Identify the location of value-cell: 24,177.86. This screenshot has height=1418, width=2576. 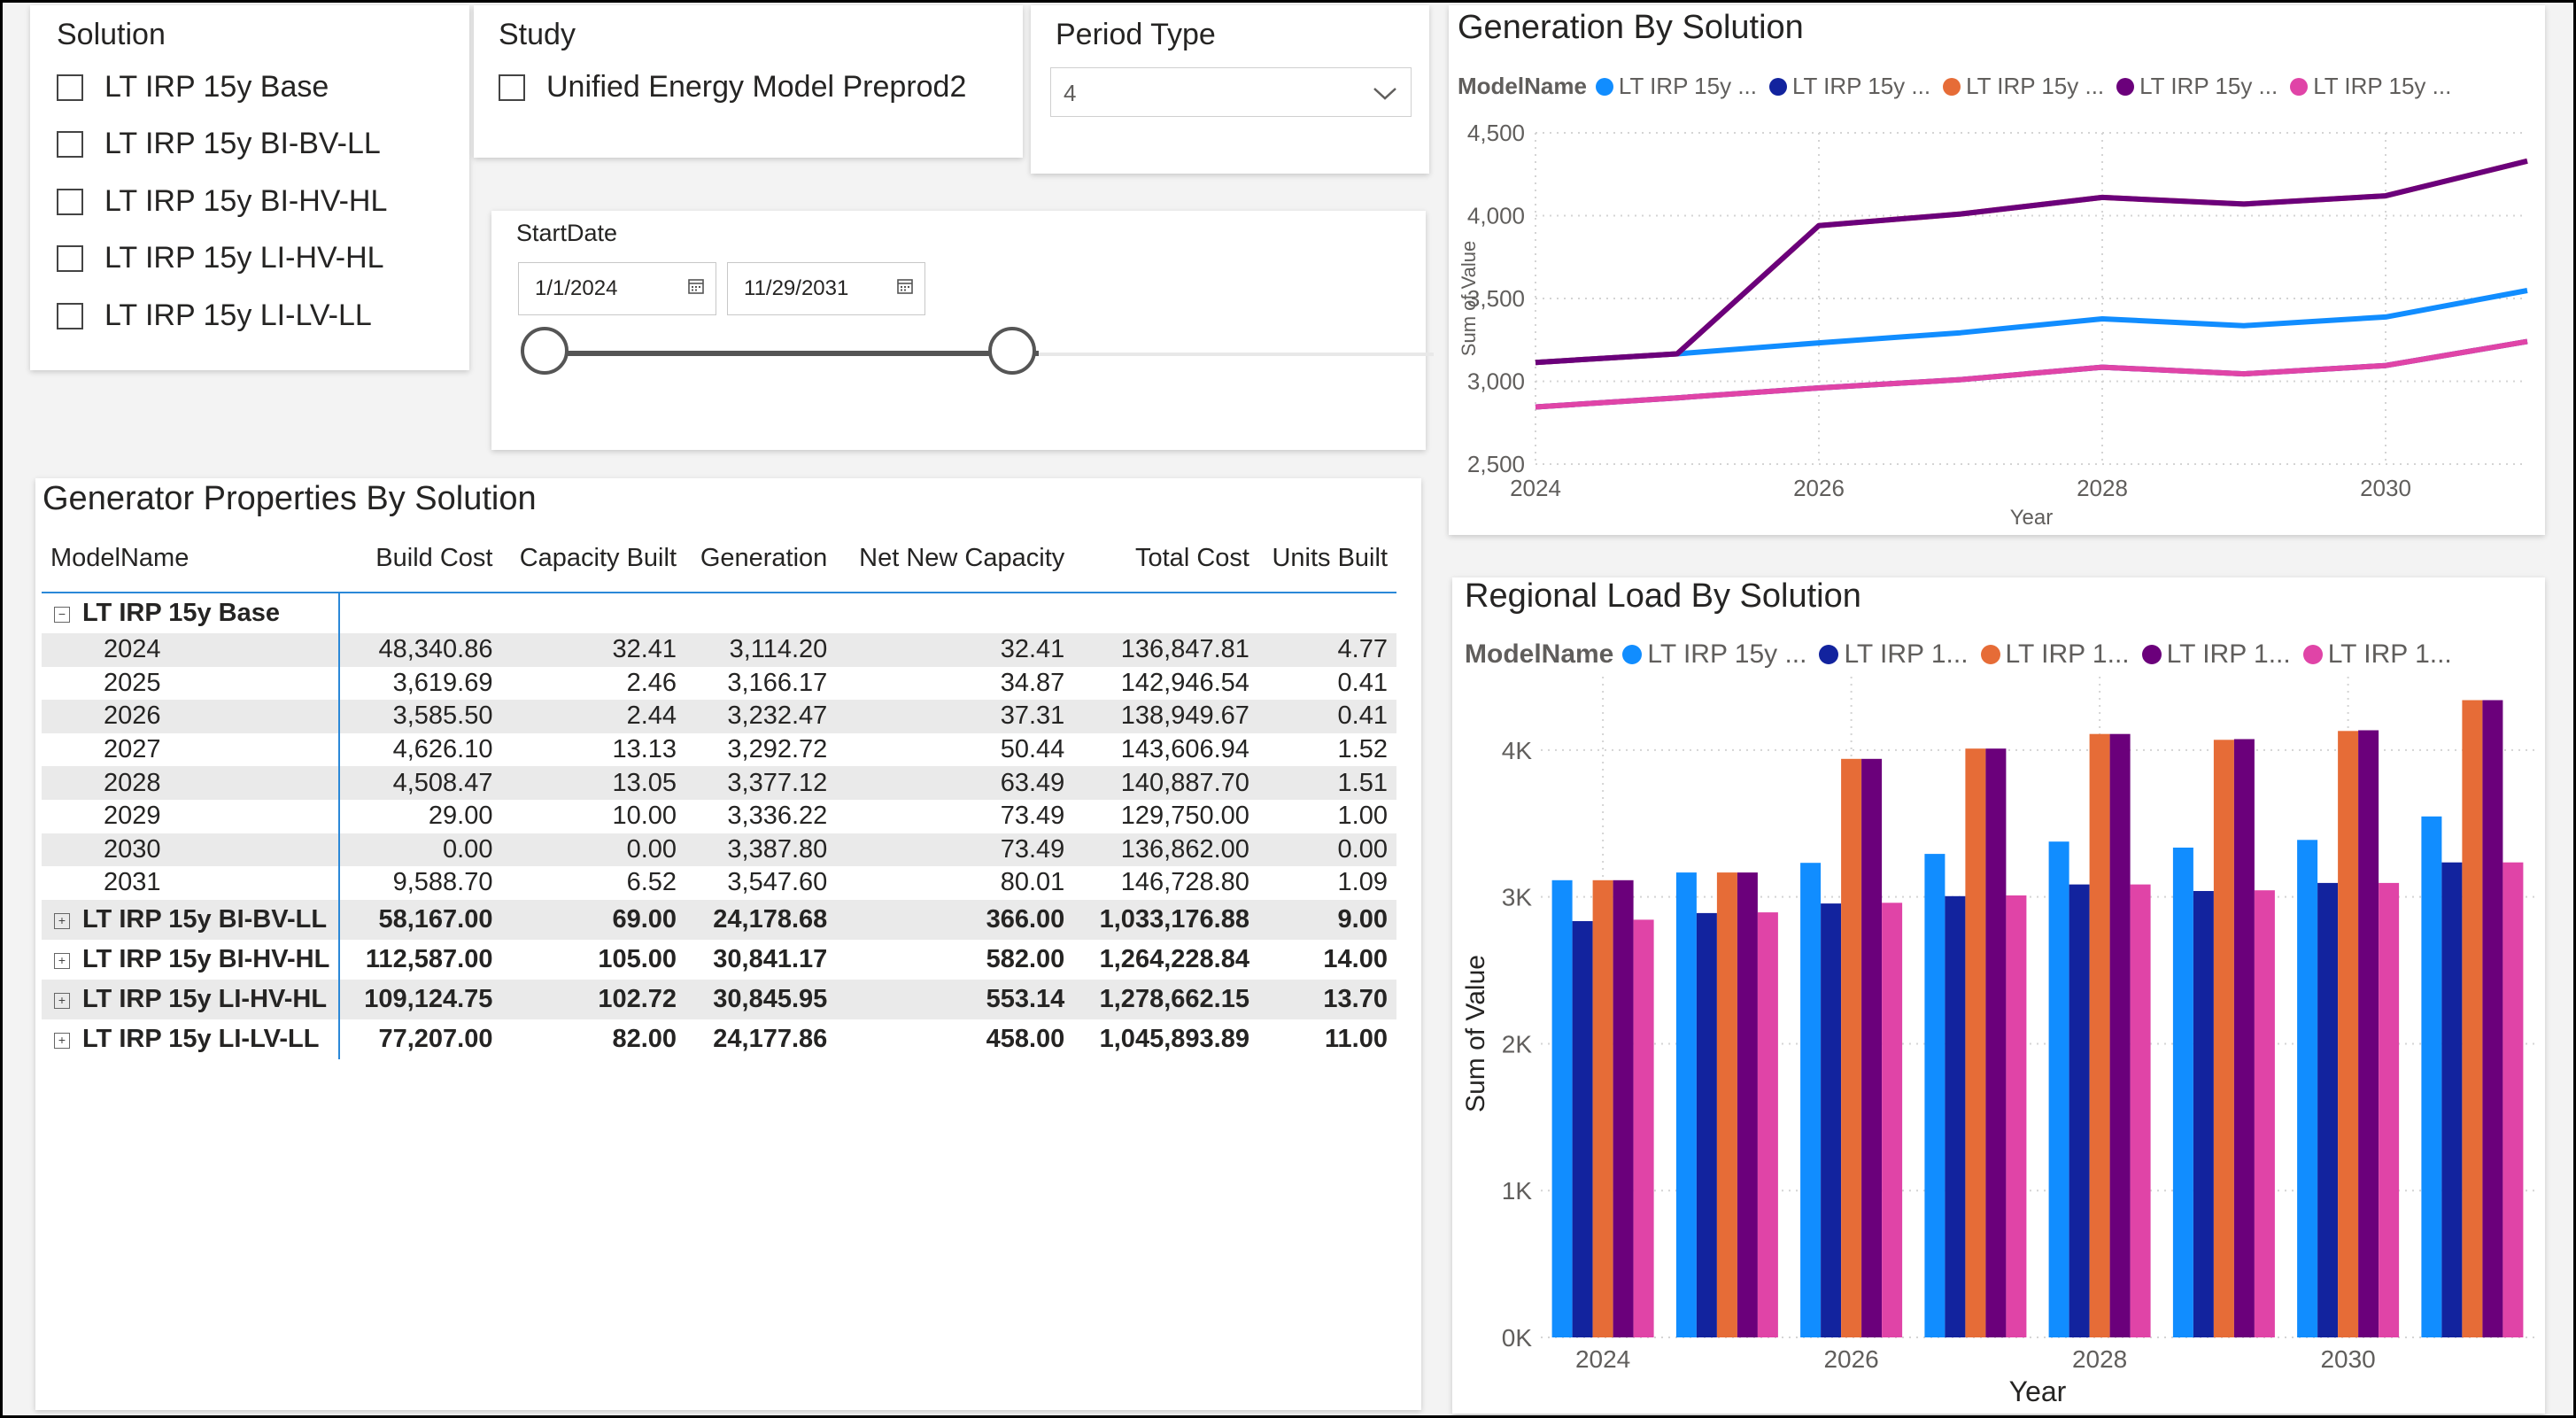
(770, 1038).